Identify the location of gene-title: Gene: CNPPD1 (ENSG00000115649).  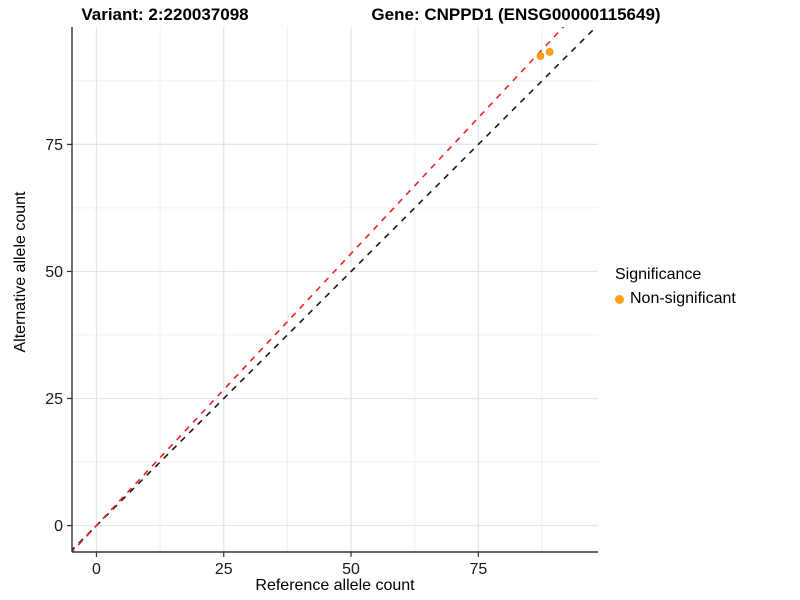
(516, 14).